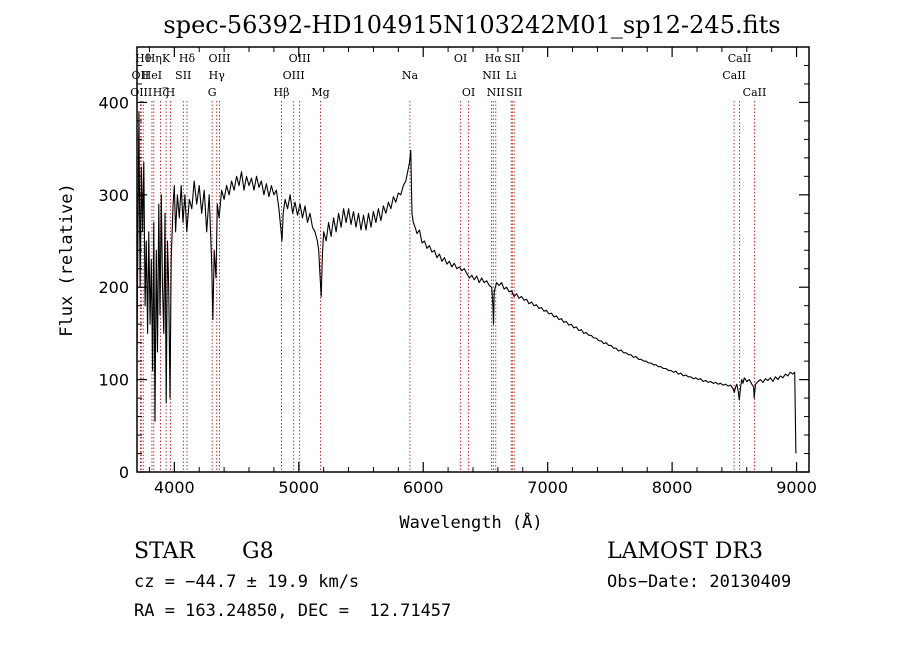 The image size is (900, 649). What do you see at coordinates (143, 58) in the screenshot?
I see `line-marker-label-2-0: Hθ` at bounding box center [143, 58].